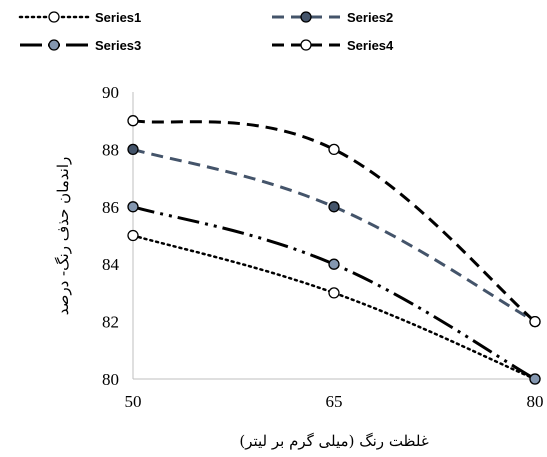 Image resolution: width=547 pixels, height=457 pixels. What do you see at coordinates (111, 236) in the screenshot?
I see `y-tick-labels: 80 82 84 86 88 90` at bounding box center [111, 236].